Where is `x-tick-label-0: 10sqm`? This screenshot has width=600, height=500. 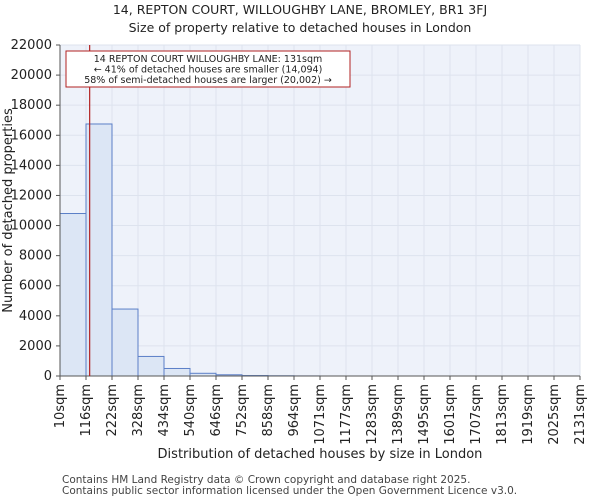 x-tick-label-0: 10sqm is located at coordinates (60, 406).